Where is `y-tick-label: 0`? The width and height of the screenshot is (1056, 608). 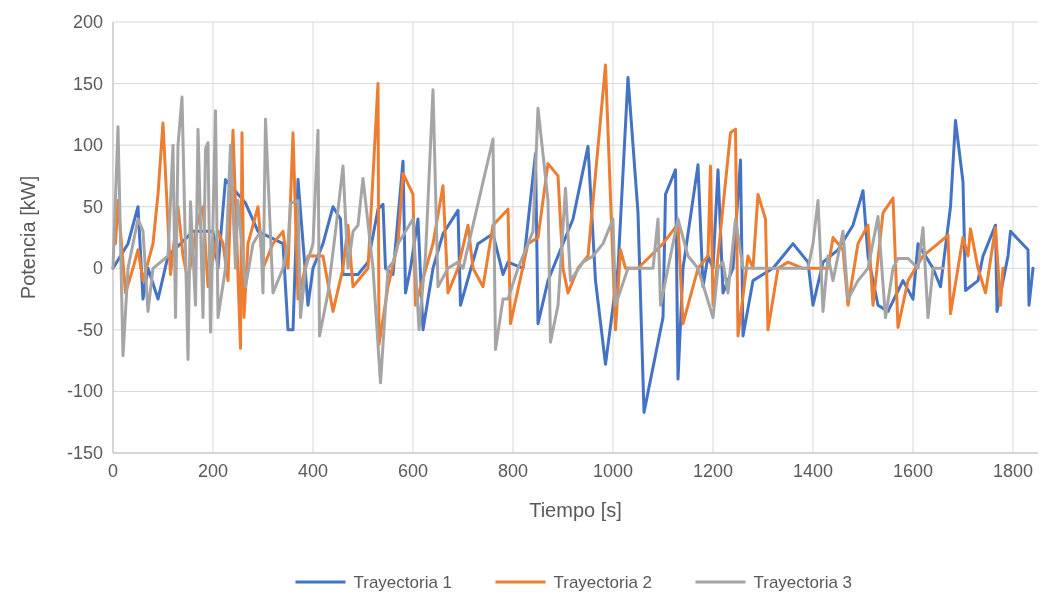
y-tick-label: 0 is located at coordinates (97, 268).